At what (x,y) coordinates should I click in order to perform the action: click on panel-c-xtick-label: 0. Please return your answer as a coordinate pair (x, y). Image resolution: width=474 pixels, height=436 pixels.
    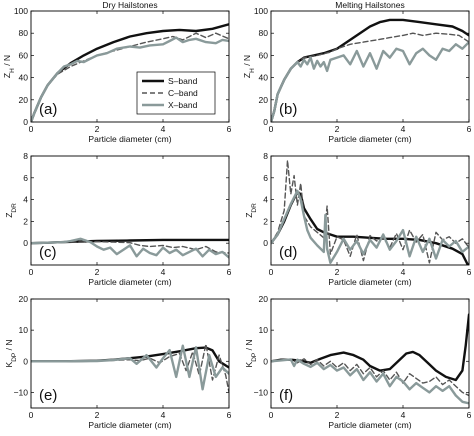
    Looking at the image, I should click on (31, 272).